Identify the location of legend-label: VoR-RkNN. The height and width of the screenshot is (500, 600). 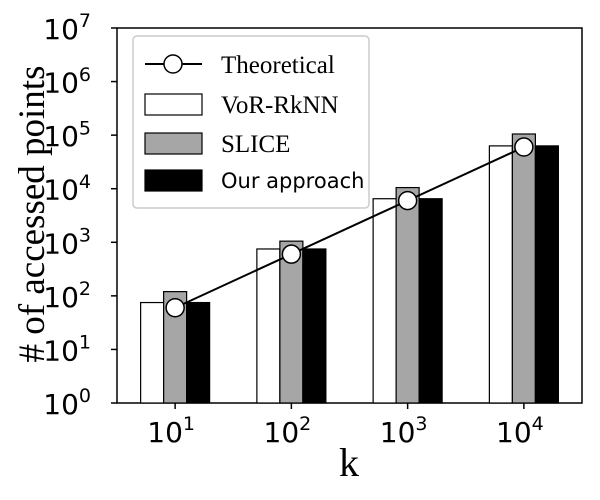
(280, 105).